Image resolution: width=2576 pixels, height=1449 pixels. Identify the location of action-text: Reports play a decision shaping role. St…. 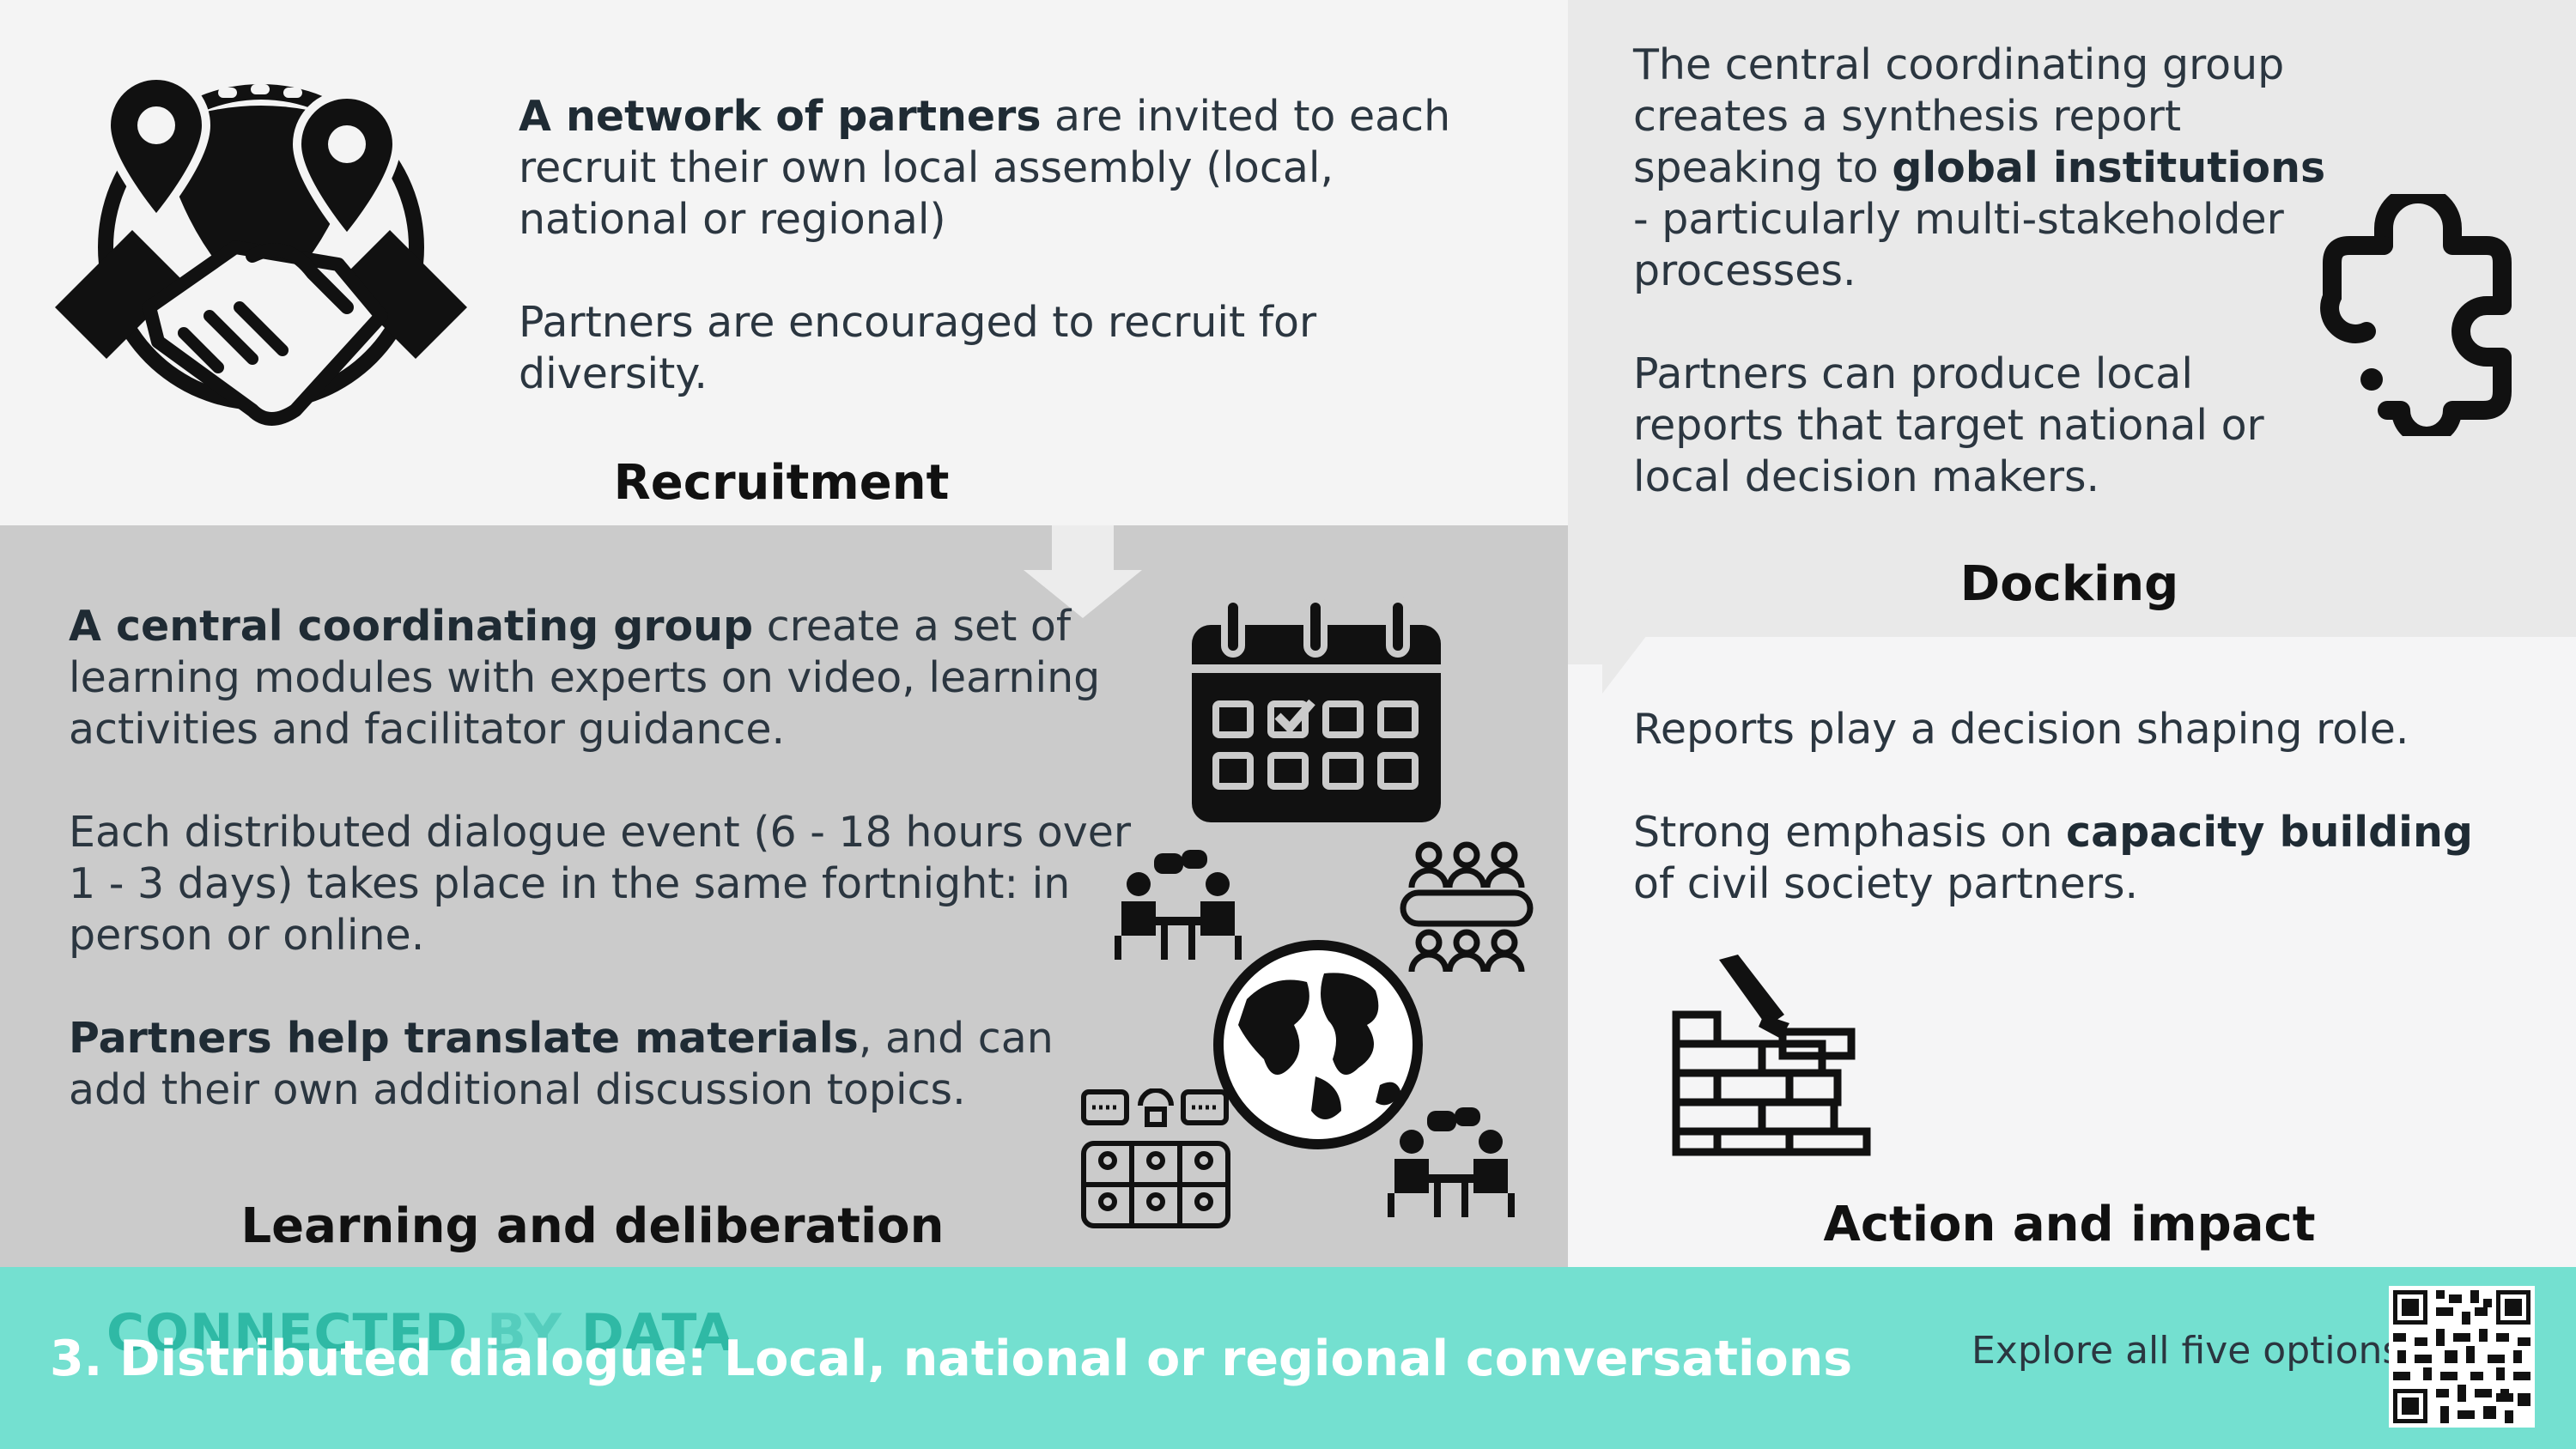
(2079, 807).